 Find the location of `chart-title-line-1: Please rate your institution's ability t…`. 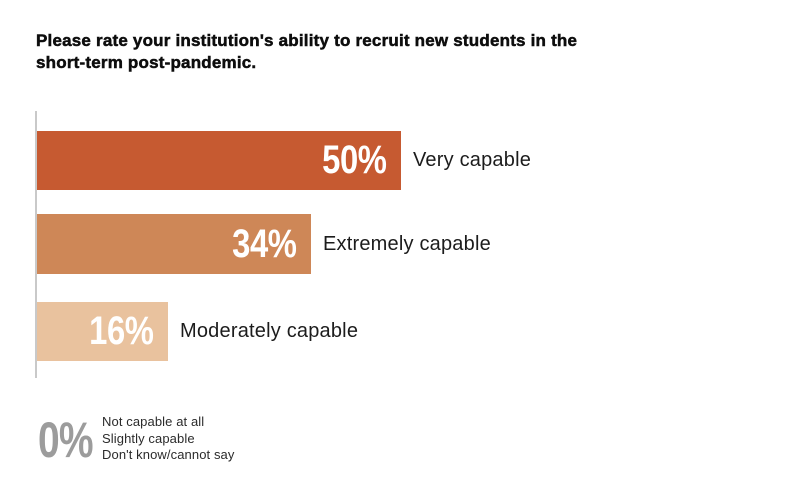

chart-title-line-1: Please rate your institution's ability t… is located at coordinates (307, 41).